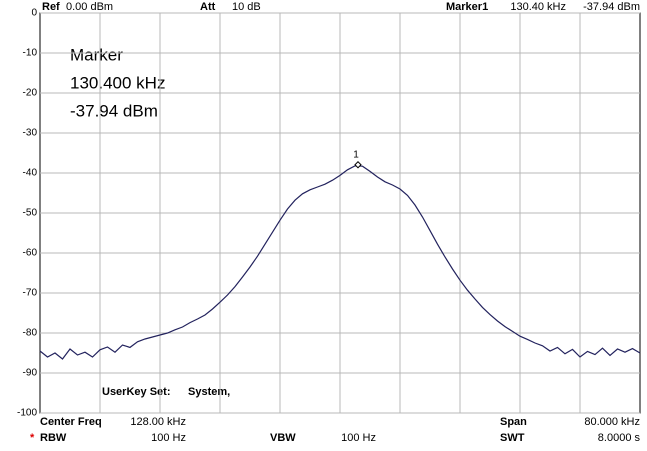  What do you see at coordinates (30, 253) in the screenshot?
I see `y-tick-label: -60` at bounding box center [30, 253].